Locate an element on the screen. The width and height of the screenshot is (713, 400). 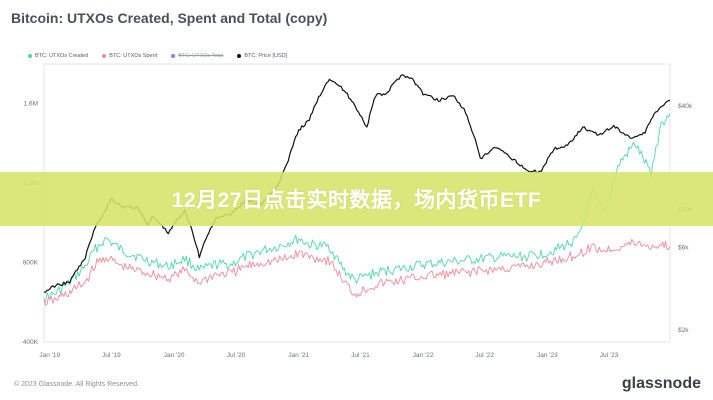
y-left-tick-label: 400K is located at coordinates (31, 342).